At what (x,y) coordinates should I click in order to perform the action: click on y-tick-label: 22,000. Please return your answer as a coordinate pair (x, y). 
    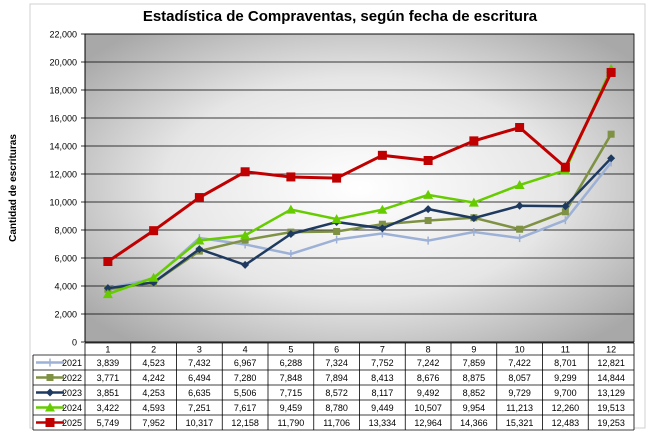
    Looking at the image, I should click on (63, 35).